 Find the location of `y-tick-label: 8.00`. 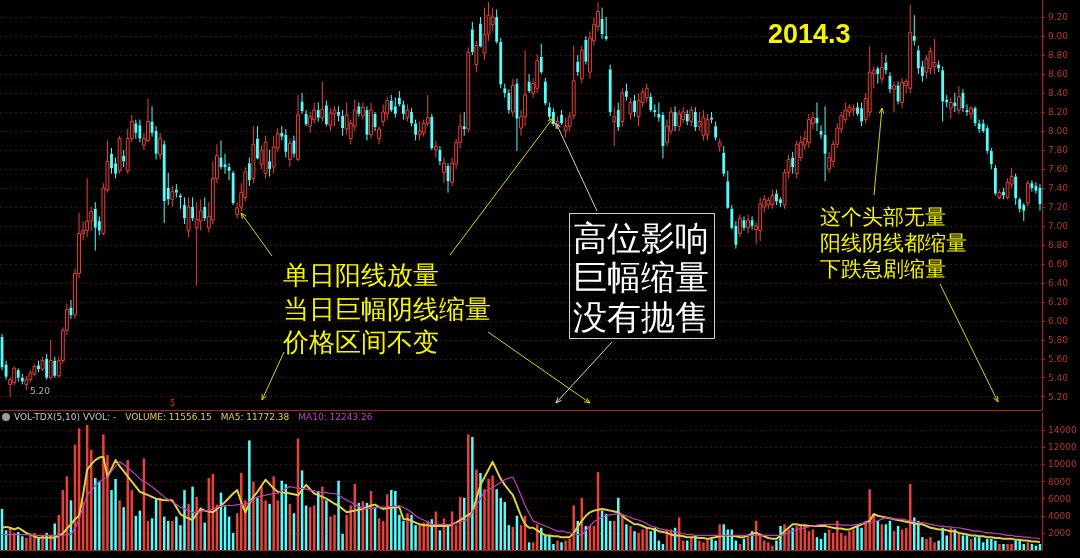

y-tick-label: 8.00 is located at coordinates (1058, 130).